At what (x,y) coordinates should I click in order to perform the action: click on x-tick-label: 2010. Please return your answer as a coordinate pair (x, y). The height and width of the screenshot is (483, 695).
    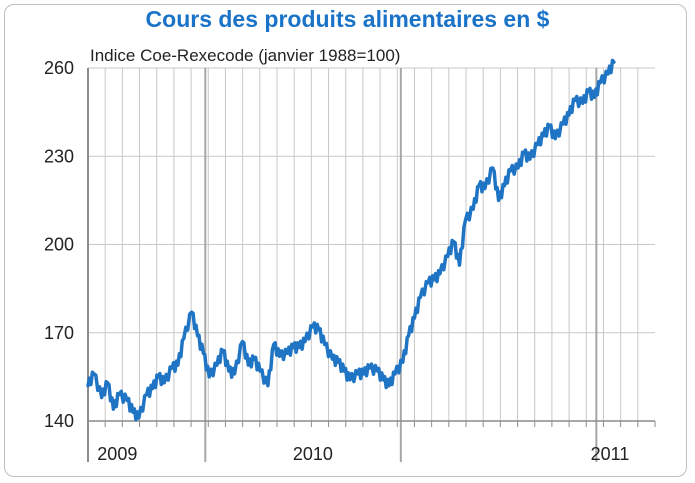
    Looking at the image, I should click on (313, 454).